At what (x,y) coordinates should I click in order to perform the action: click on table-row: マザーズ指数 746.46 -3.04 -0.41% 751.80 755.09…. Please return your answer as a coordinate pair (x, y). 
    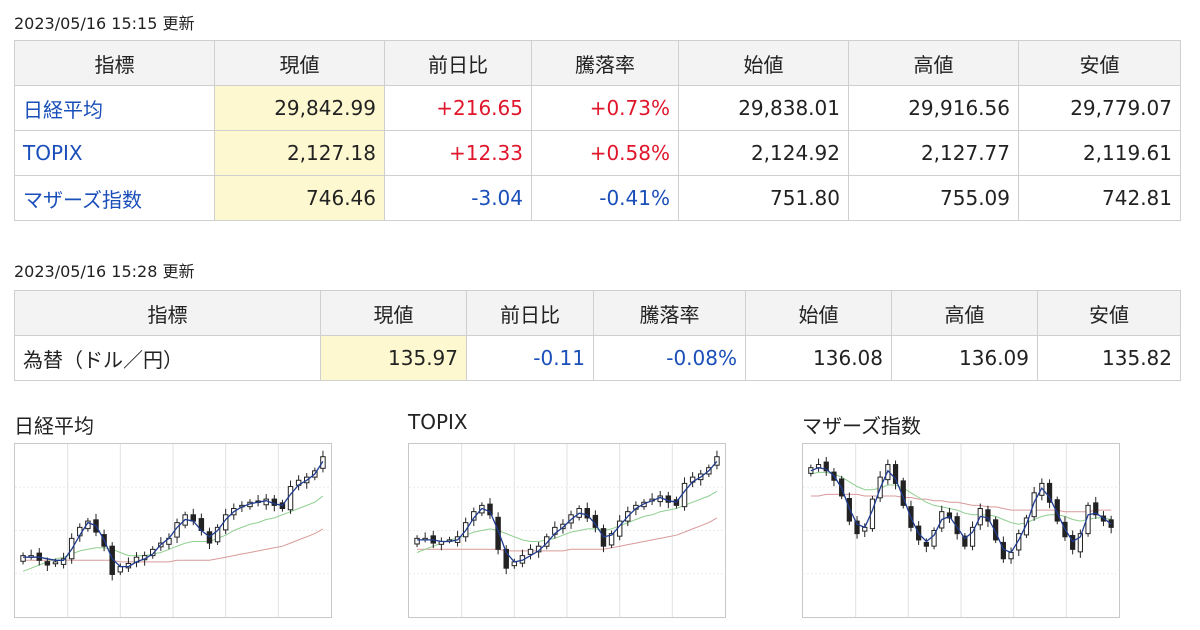
    Looking at the image, I should click on (597, 198).